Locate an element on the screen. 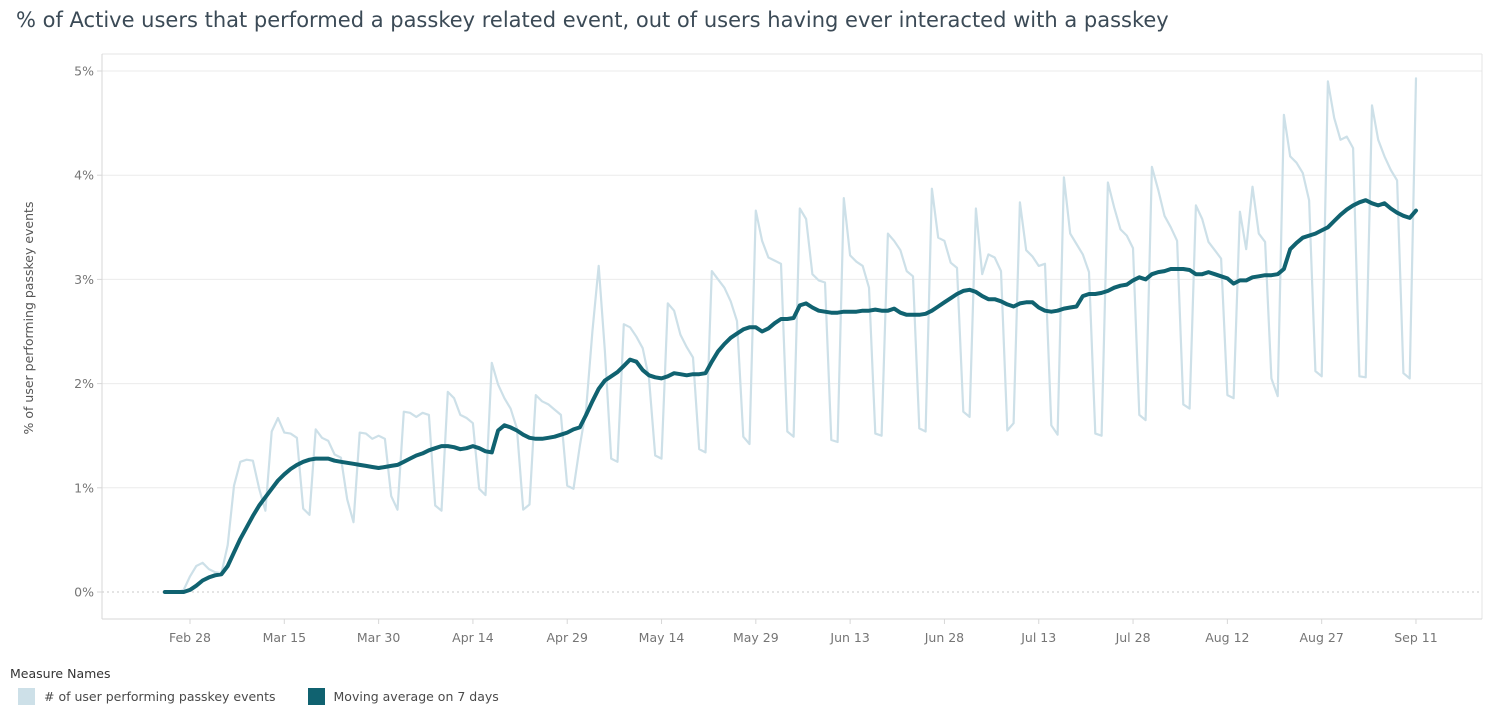  daily-series-swatch is located at coordinates (26, 696).